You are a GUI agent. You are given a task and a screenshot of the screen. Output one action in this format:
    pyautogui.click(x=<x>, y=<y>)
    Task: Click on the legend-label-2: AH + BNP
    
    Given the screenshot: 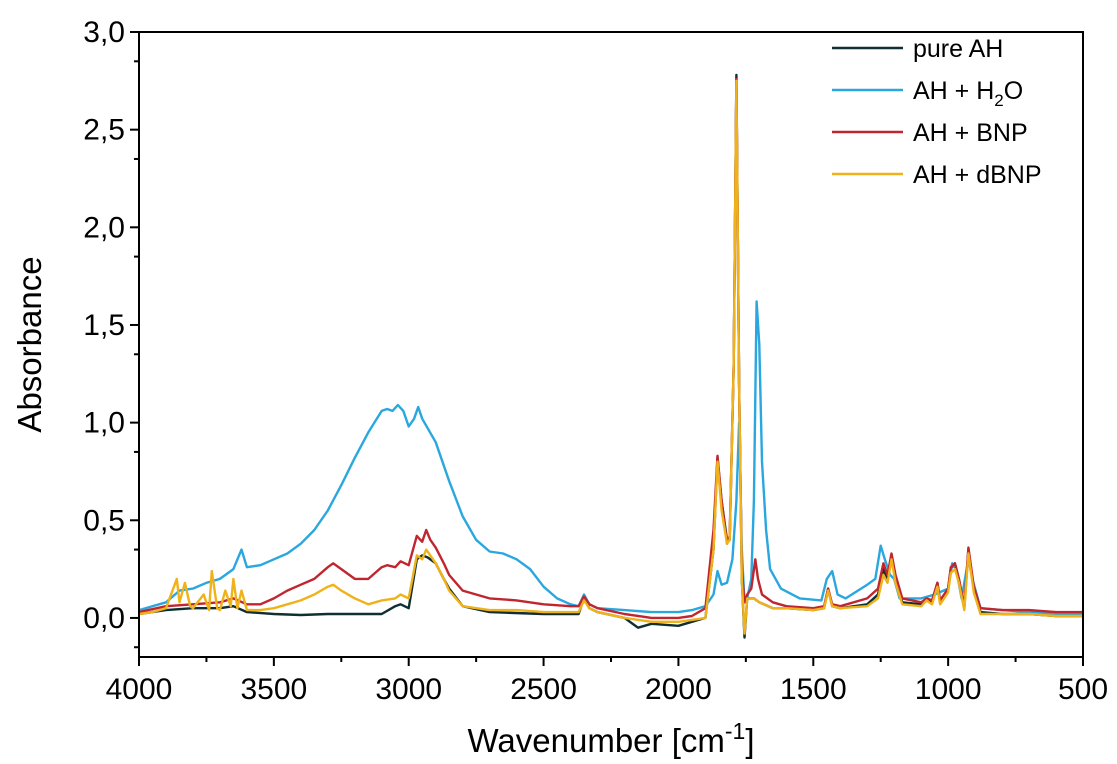 What is the action you would take?
    pyautogui.click(x=970, y=133)
    